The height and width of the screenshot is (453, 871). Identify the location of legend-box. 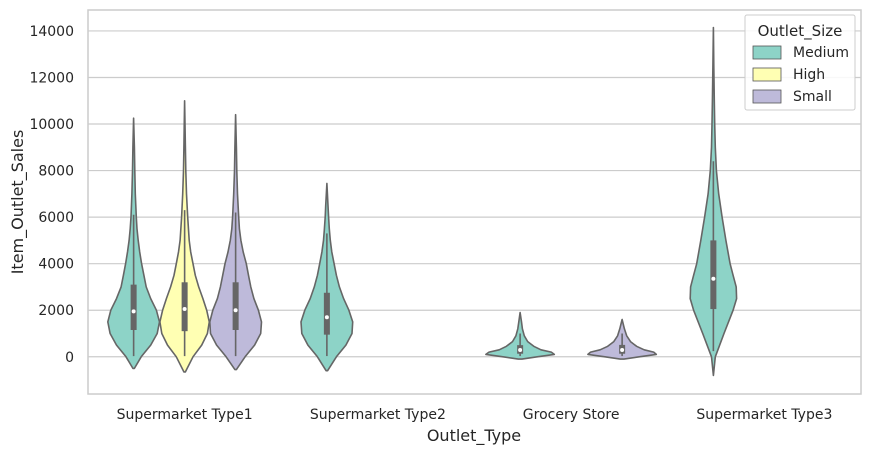
(800, 62).